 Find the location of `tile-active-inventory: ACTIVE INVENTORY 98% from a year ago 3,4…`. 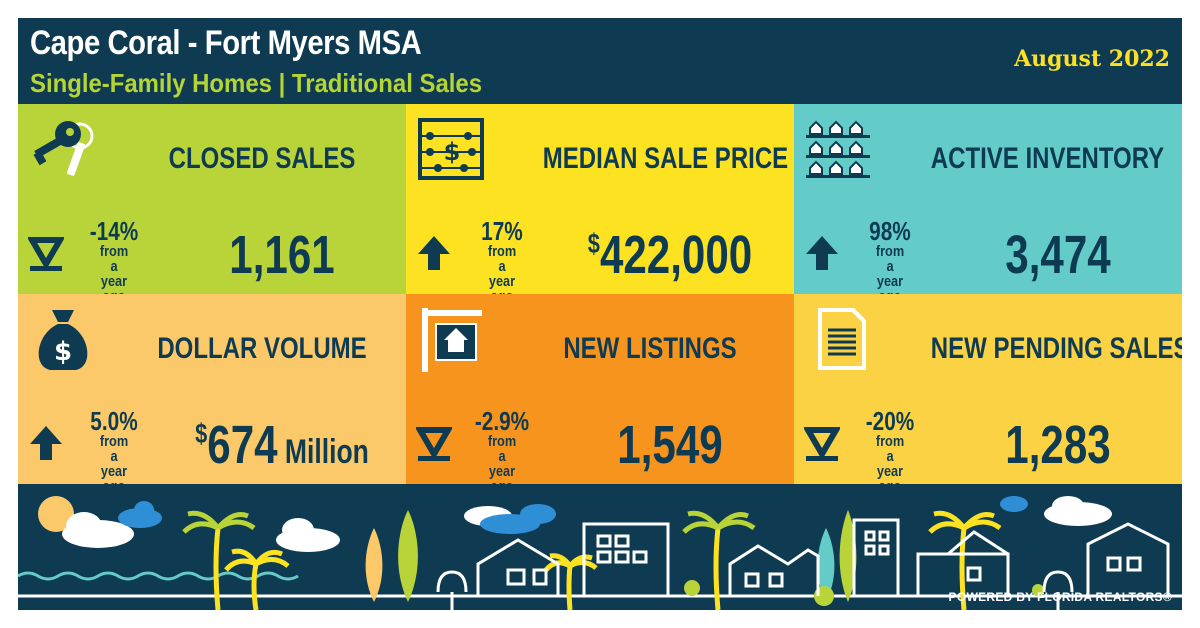

tile-active-inventory: ACTIVE INVENTORY 98% from a year ago 3,4… is located at coordinates (988, 204).